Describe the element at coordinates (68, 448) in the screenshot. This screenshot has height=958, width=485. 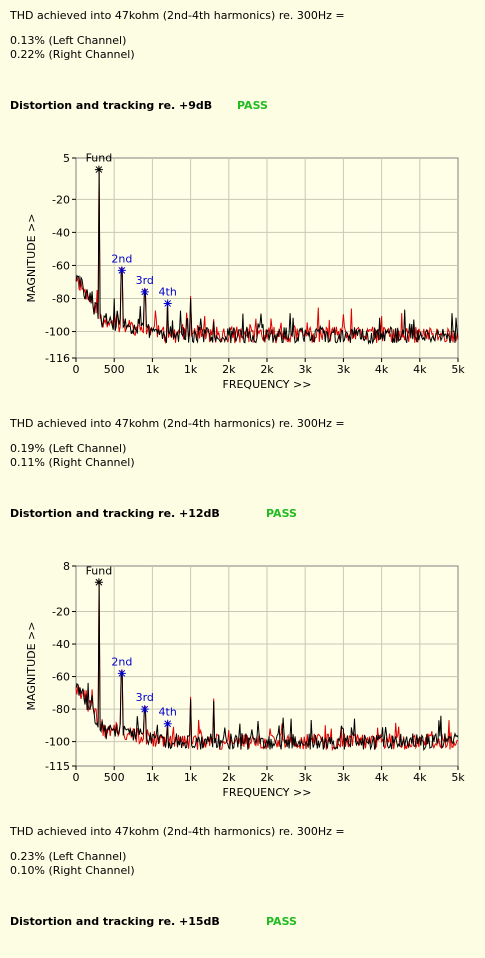
I see `thd-left-channel: 0.19% (Left Channel)` at that location.